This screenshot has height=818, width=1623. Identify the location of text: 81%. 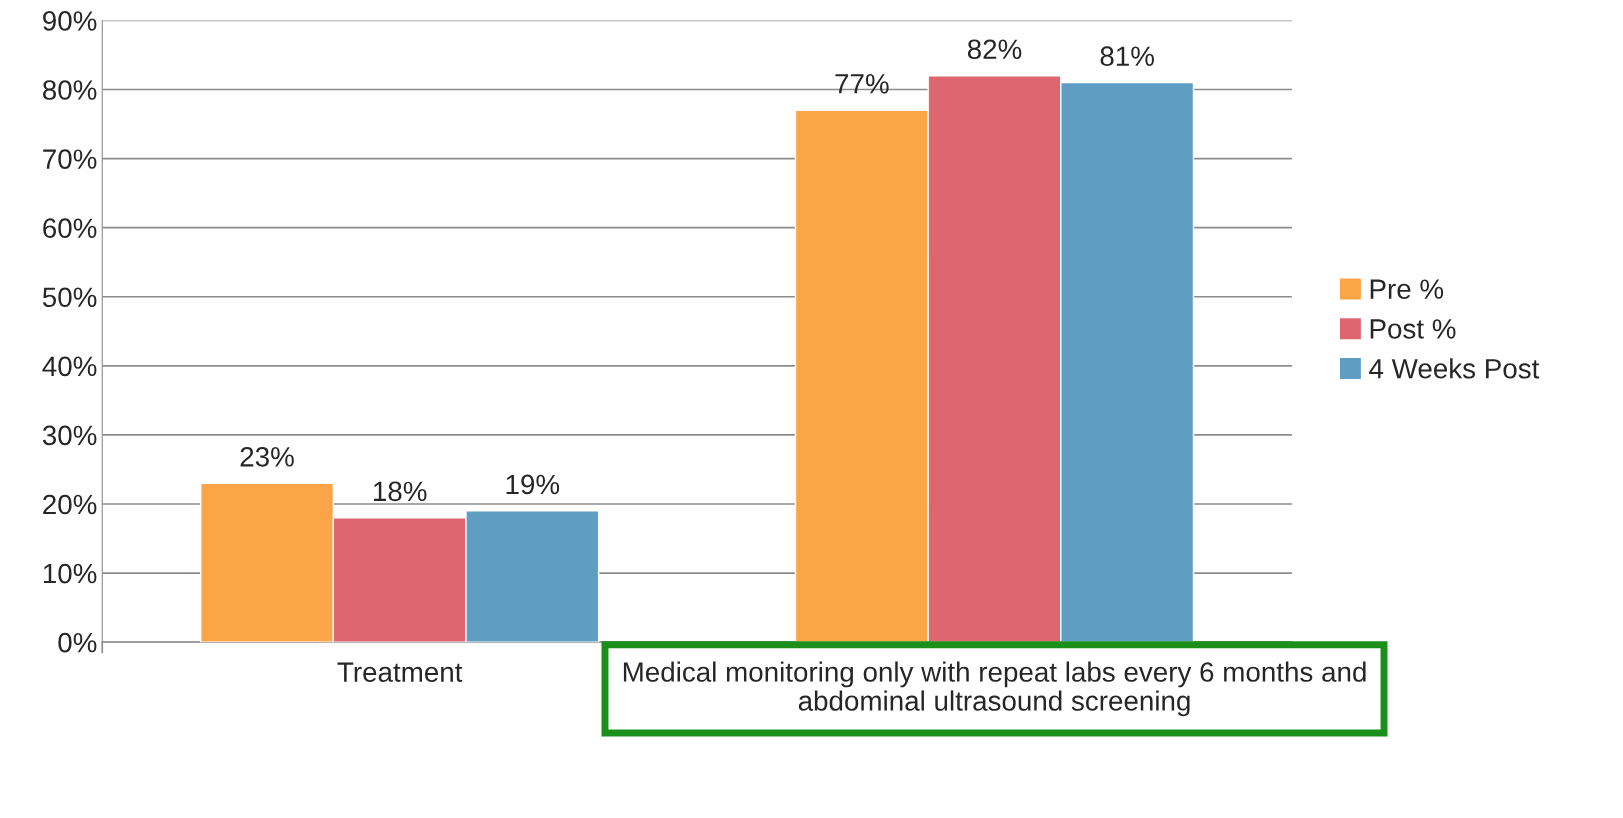
(1127, 56).